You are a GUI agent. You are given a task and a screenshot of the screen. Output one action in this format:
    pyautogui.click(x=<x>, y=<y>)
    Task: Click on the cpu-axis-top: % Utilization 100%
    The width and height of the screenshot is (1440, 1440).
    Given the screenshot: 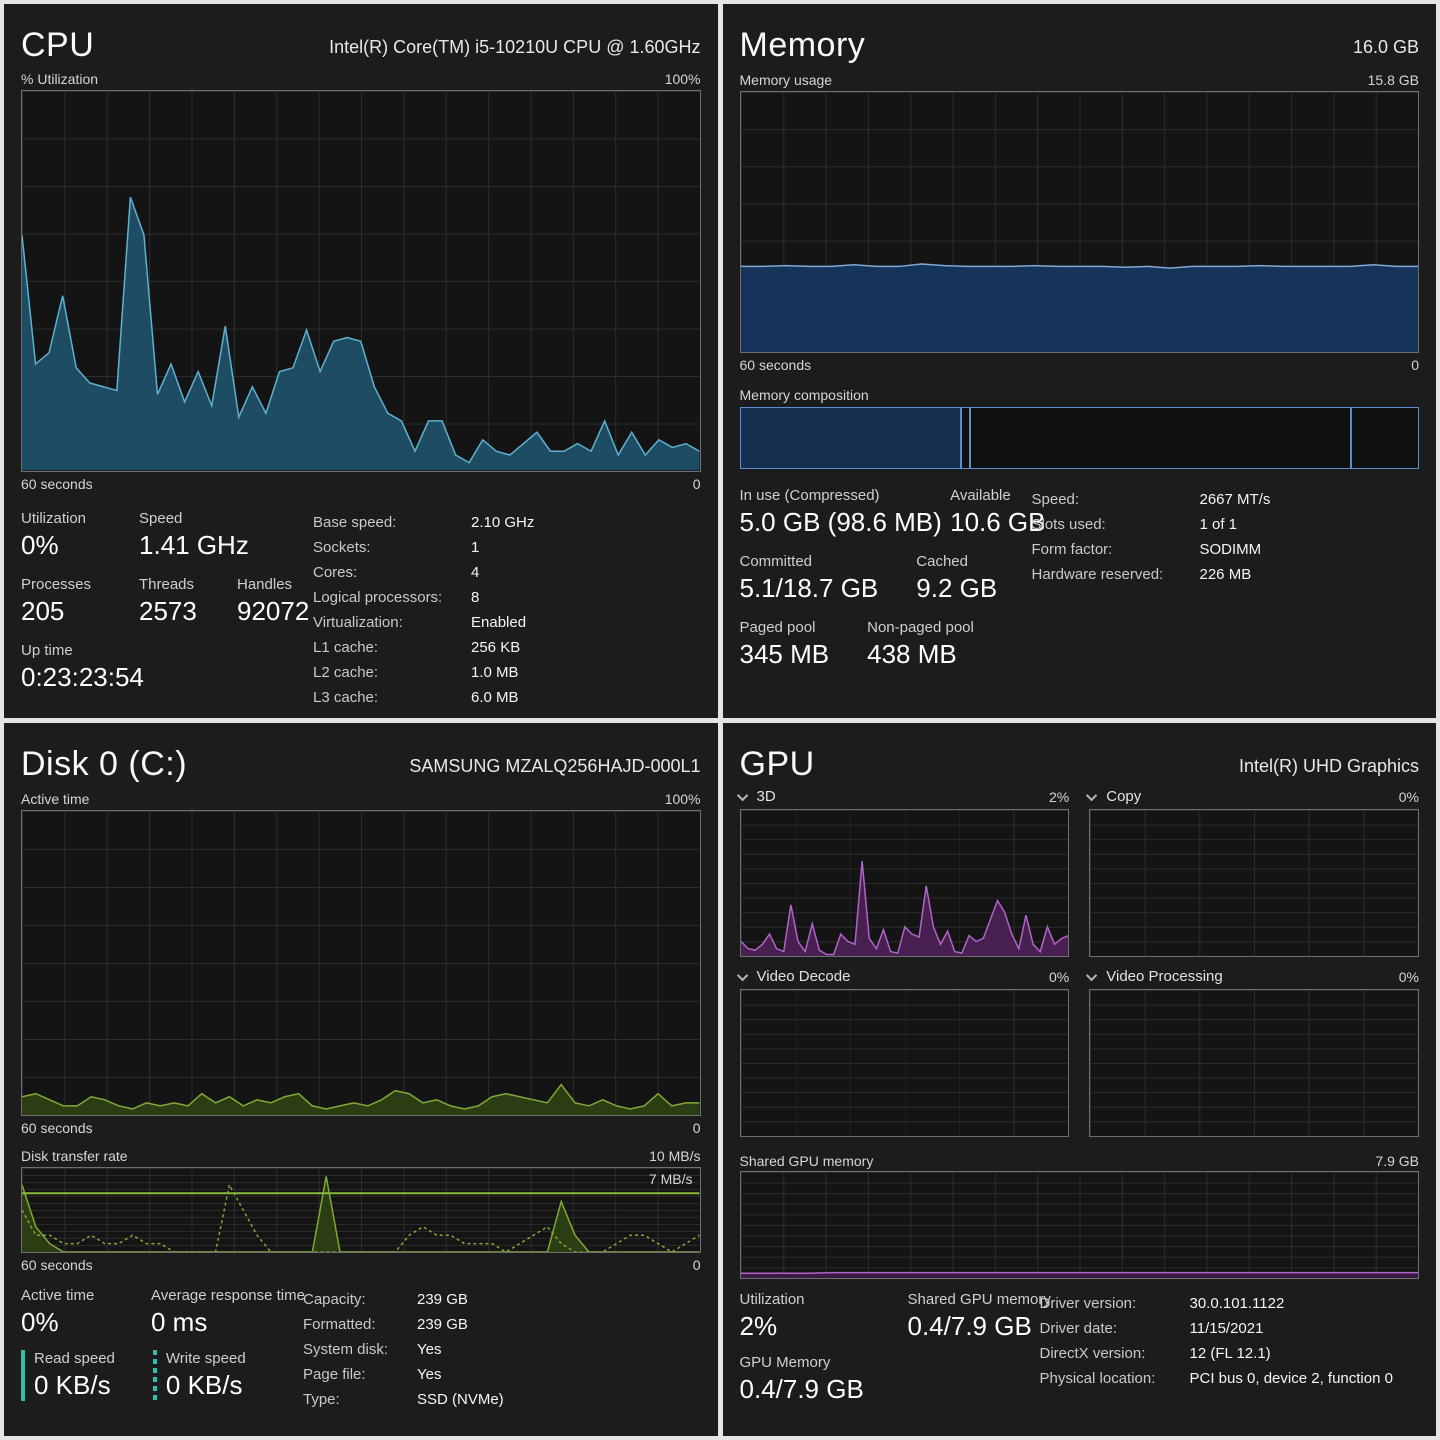 What is the action you would take?
    pyautogui.click(x=361, y=77)
    